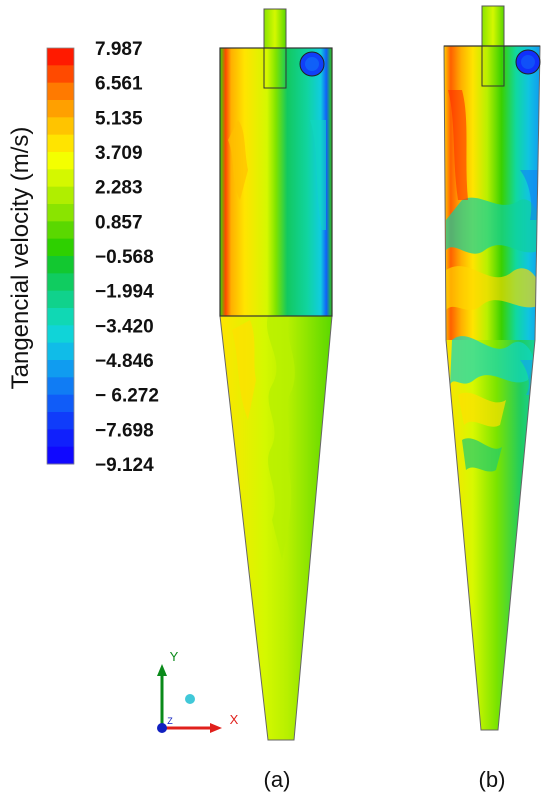  What do you see at coordinates (119, 153) in the screenshot?
I see `colorbar-tick-label: 3.709` at bounding box center [119, 153].